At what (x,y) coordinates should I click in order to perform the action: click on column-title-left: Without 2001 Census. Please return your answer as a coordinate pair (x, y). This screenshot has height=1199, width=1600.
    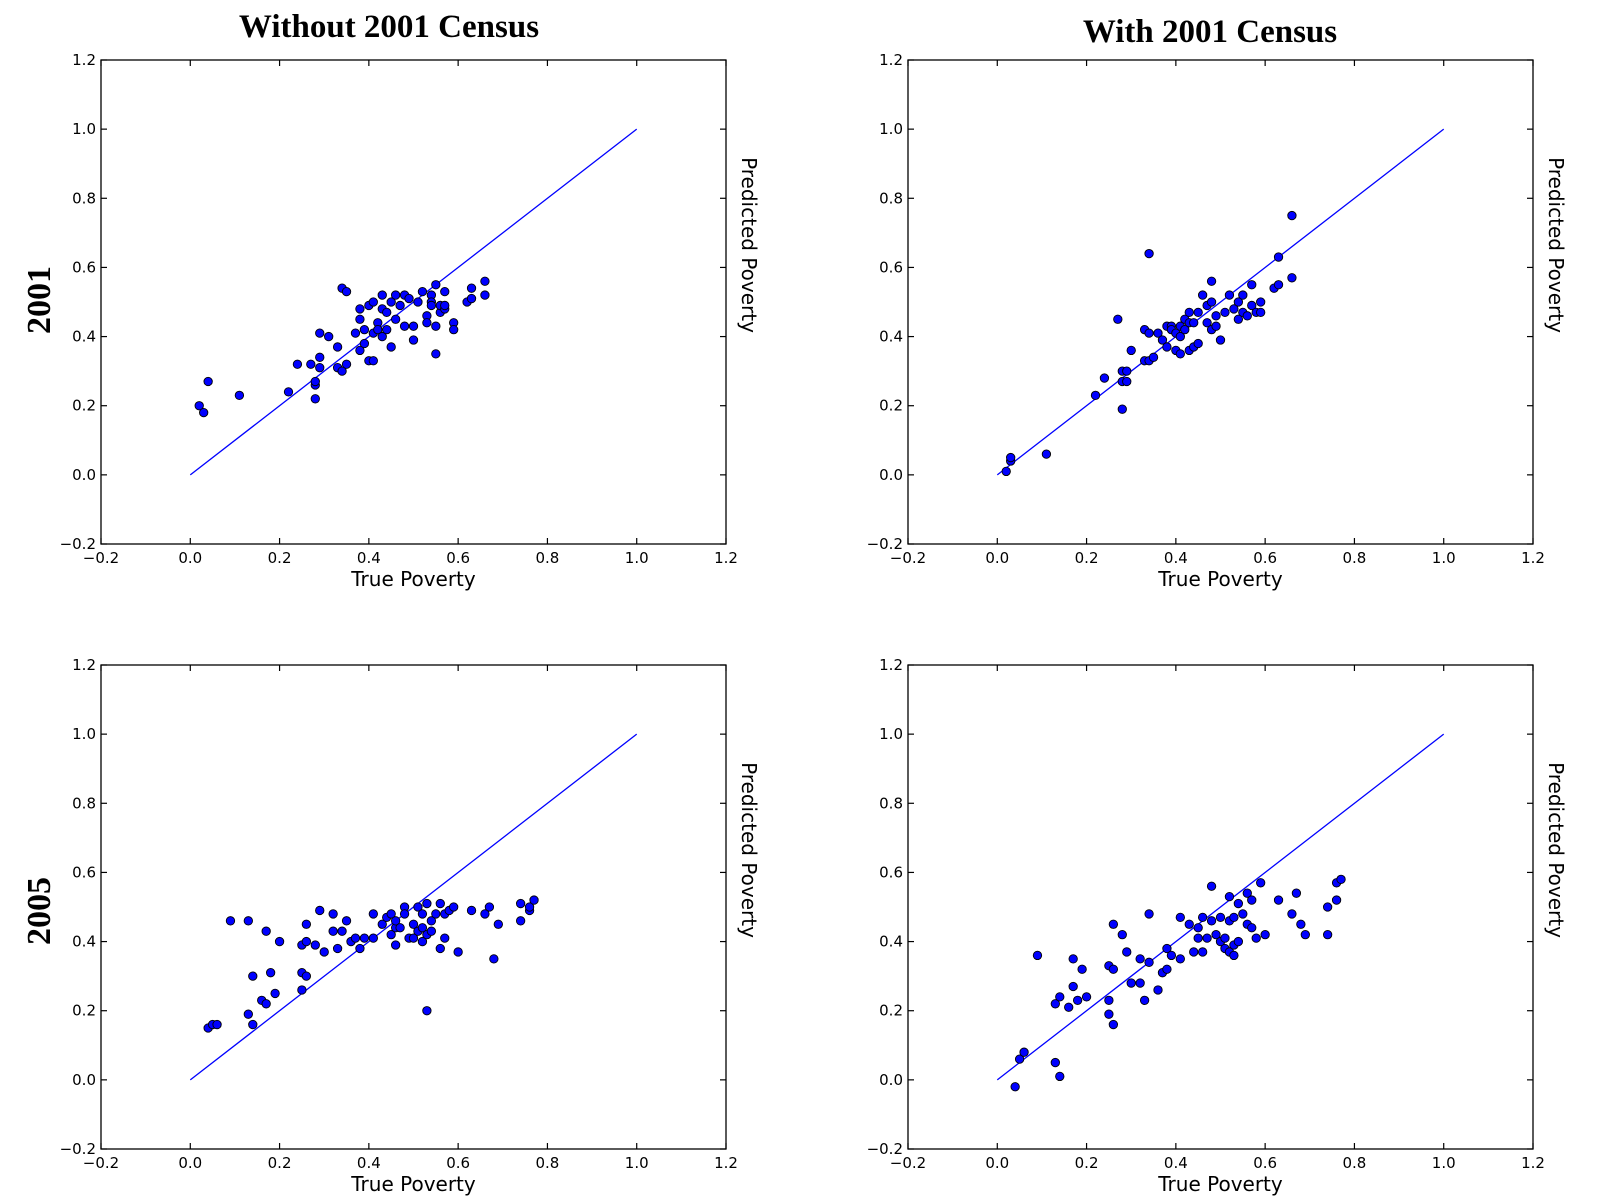
    Looking at the image, I should click on (389, 27).